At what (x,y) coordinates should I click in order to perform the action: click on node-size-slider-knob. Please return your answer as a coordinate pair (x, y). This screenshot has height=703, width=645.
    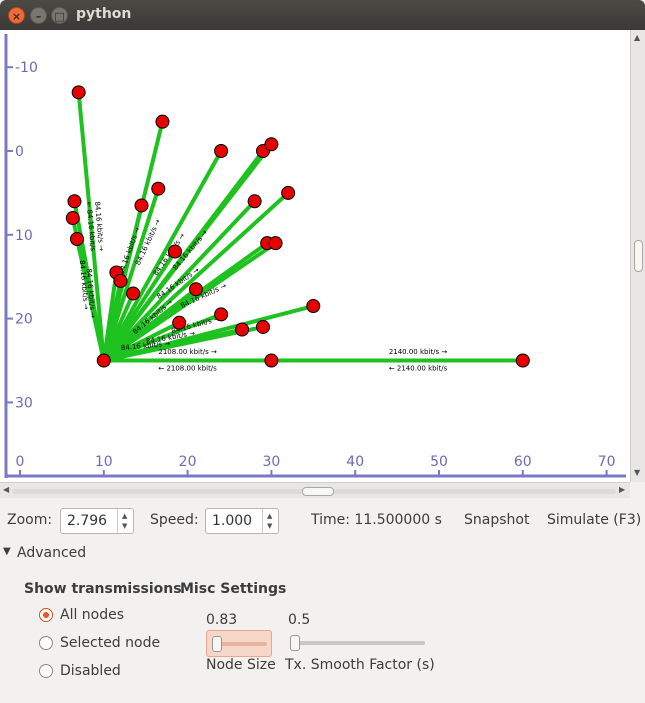
    Looking at the image, I should click on (217, 644).